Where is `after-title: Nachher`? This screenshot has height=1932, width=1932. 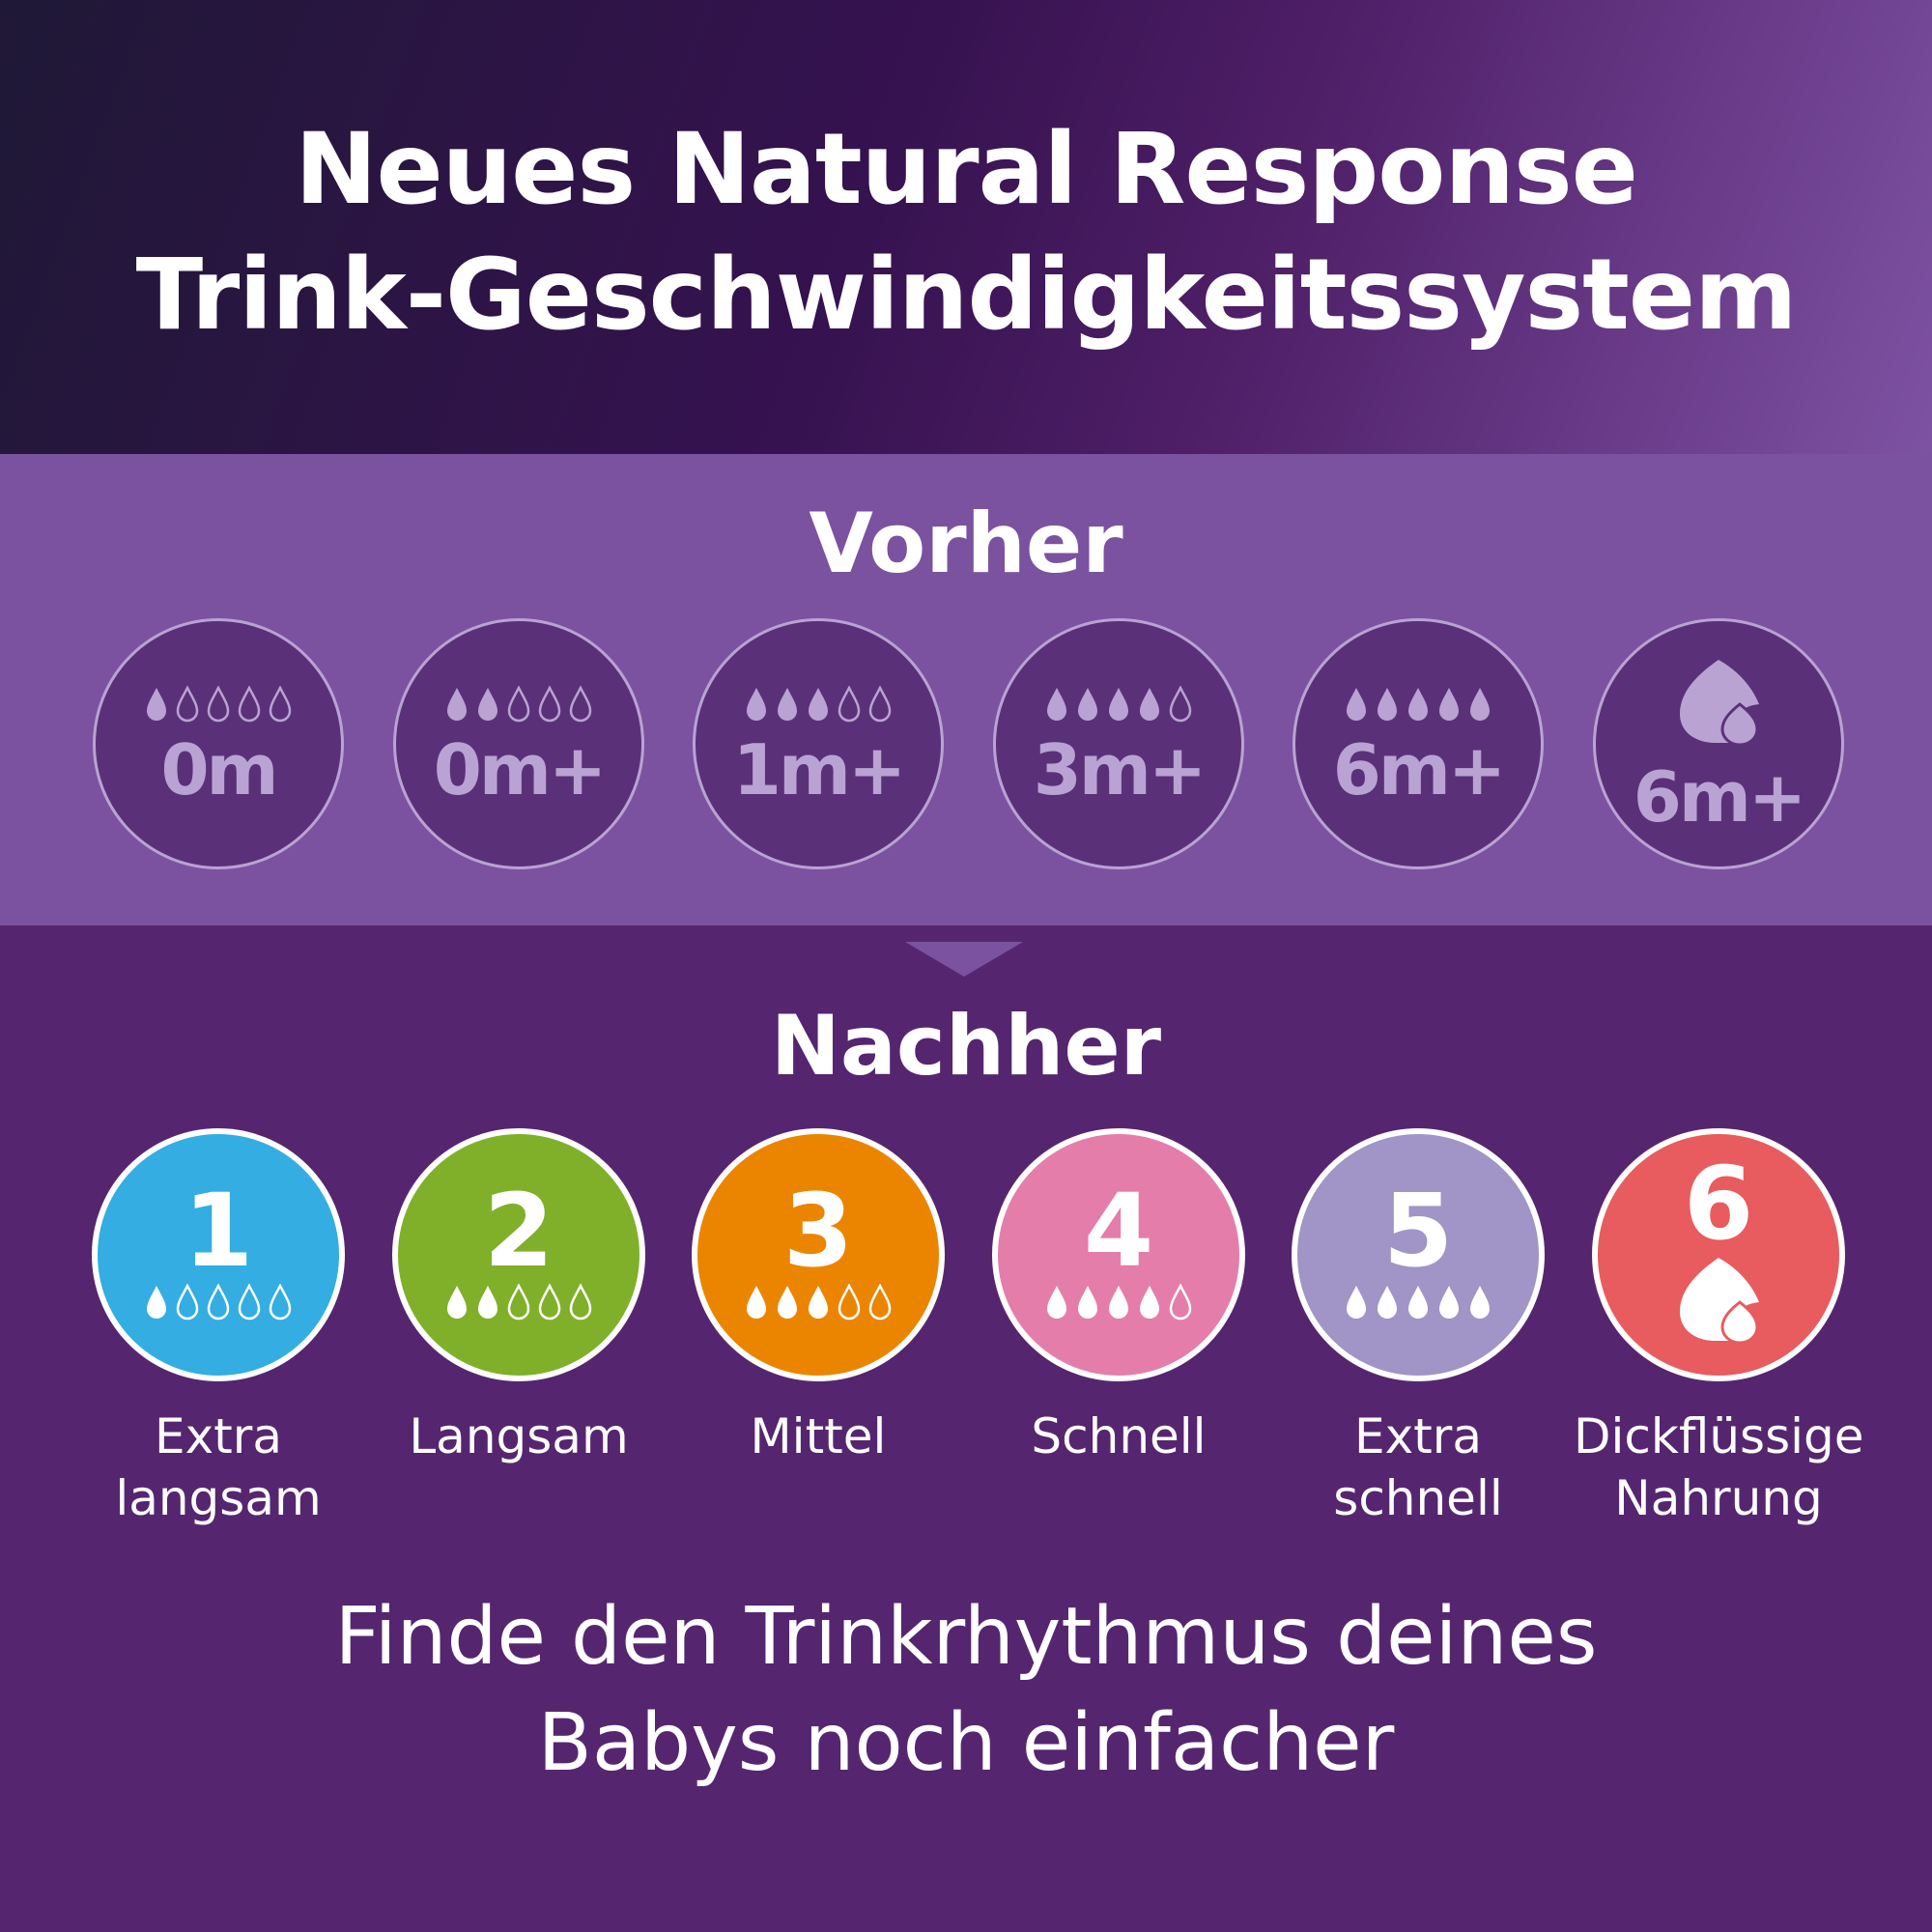
after-title: Nachher is located at coordinates (966, 1046).